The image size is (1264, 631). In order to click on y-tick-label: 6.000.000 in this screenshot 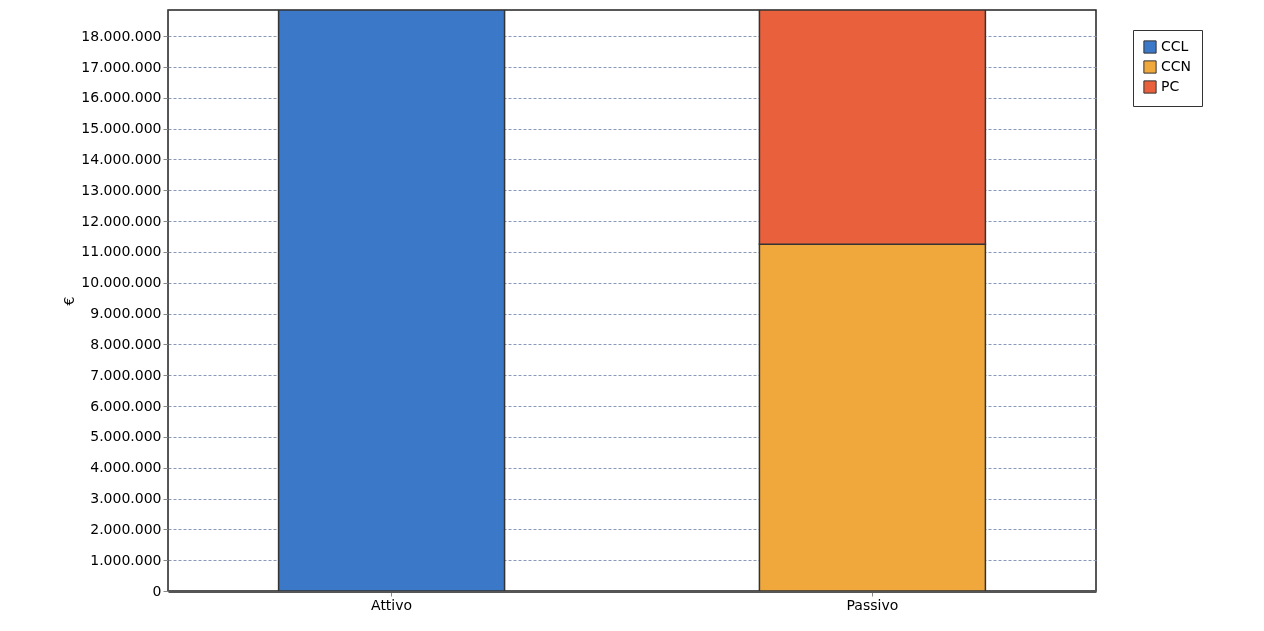, I will do `click(126, 405)`.